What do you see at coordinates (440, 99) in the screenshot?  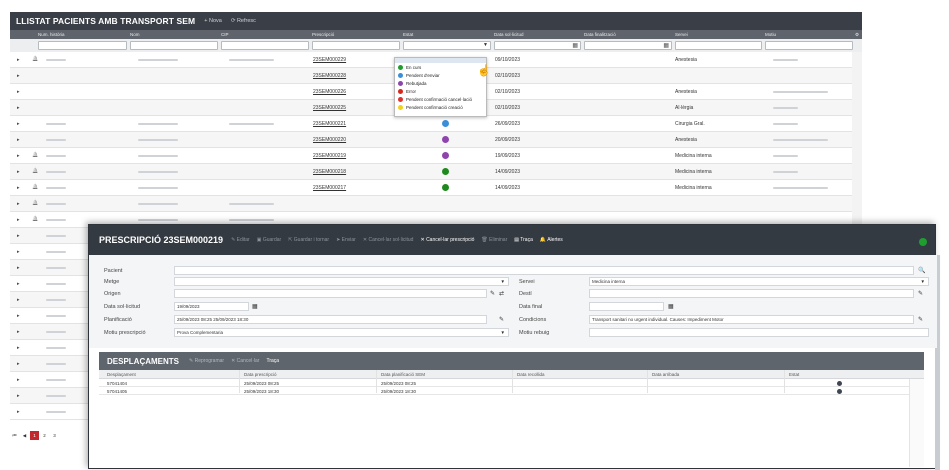 I see `estat-option: Pendent confirmació cancel·lació` at bounding box center [440, 99].